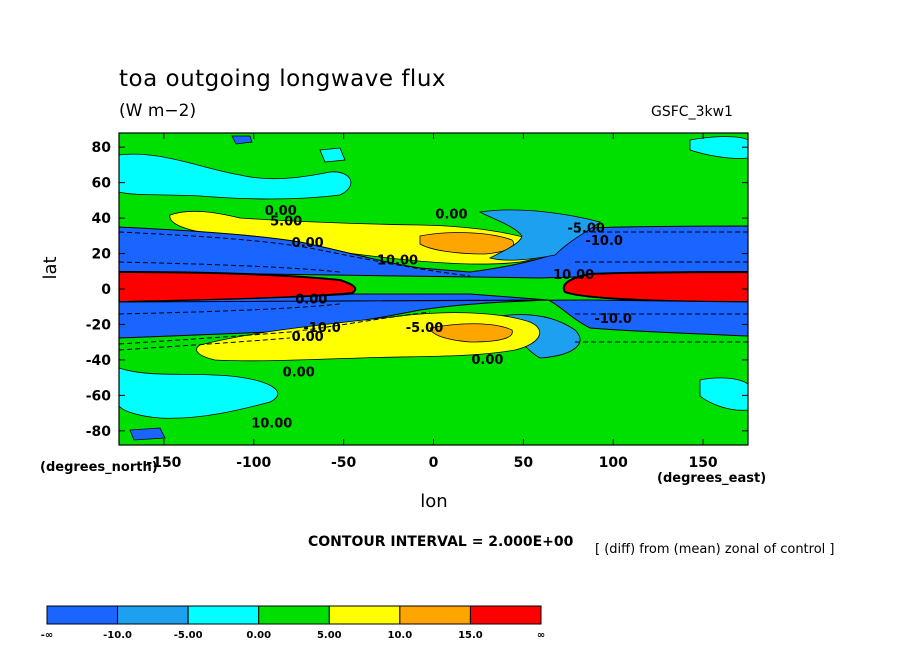 This screenshot has height=654, width=904. Describe the element at coordinates (712, 478) in the screenshot. I see `x-axis-units: (degrees_east)` at that location.